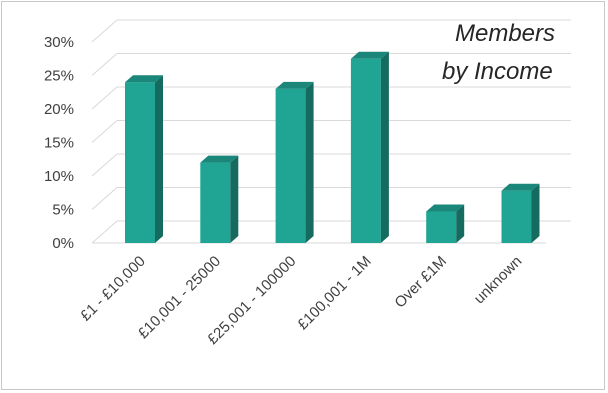  Describe the element at coordinates (420, 282) in the screenshot. I see `x-category-label: Over £1M` at that location.